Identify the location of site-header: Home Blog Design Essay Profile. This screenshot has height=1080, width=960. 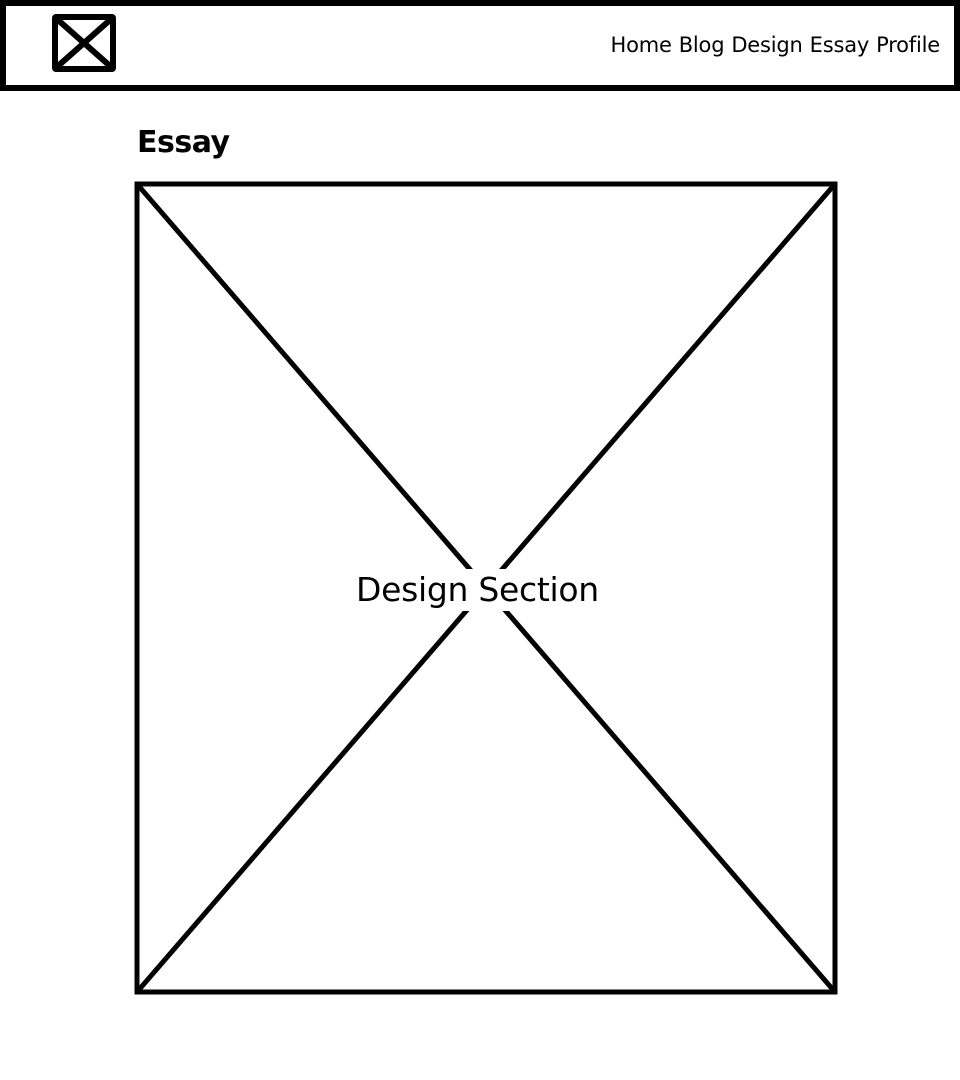
(480, 45).